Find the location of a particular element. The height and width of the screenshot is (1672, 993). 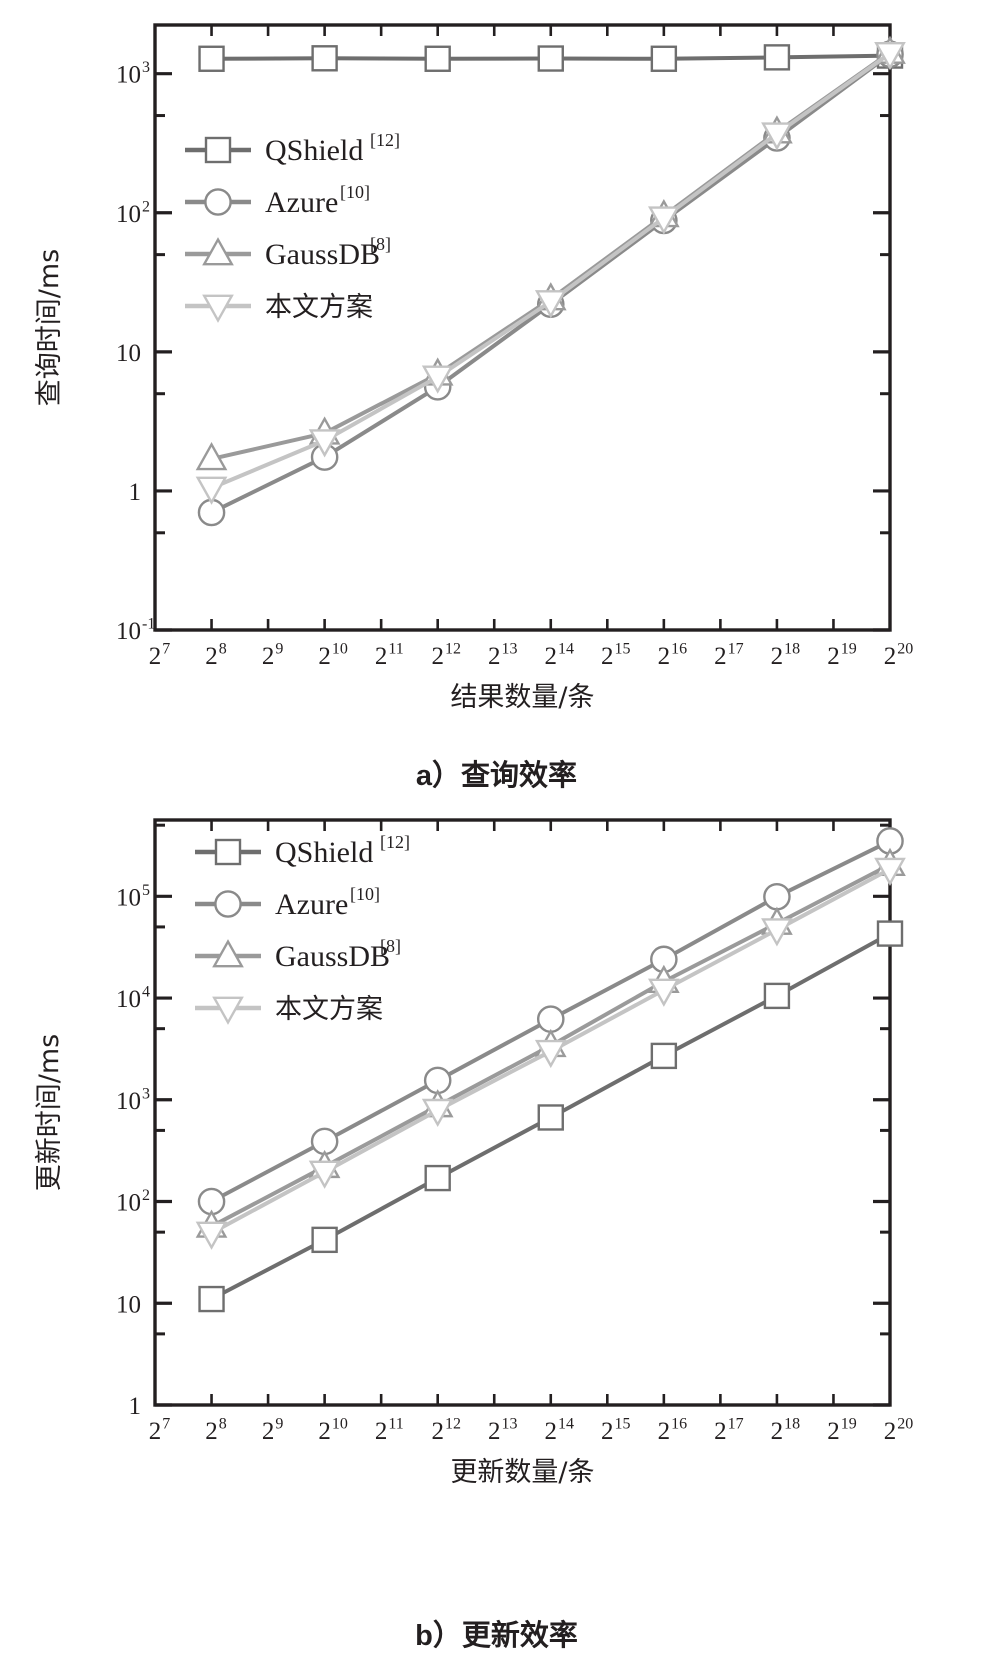

legend-ref: [12] is located at coordinates (385, 140).